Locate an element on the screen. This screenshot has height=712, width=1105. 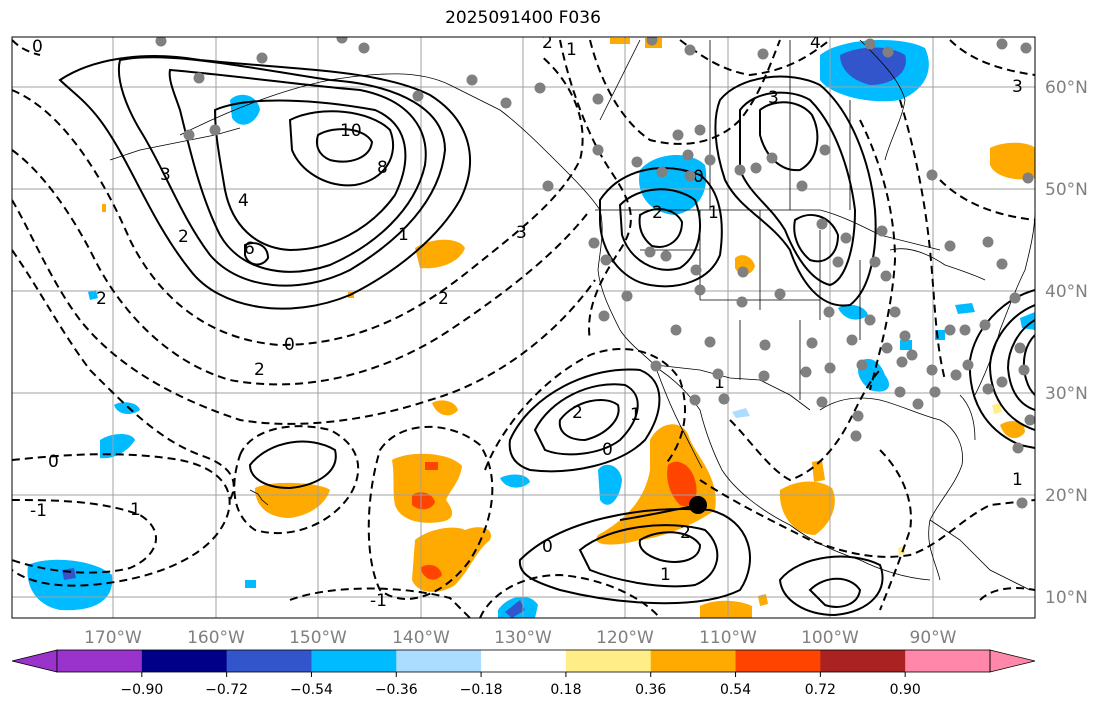
state-lines is located at coordinates (750, 305).